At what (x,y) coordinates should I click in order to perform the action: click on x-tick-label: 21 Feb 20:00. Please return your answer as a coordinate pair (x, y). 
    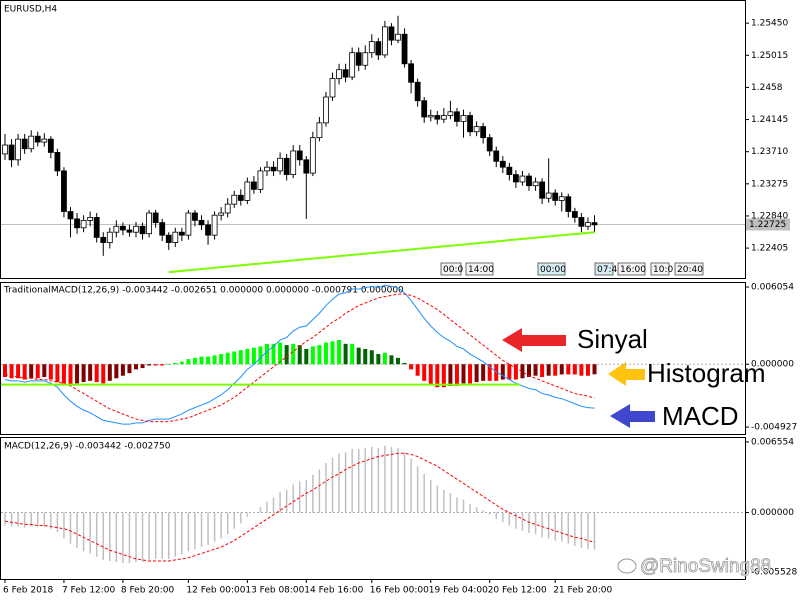
    Looking at the image, I should click on (582, 591).